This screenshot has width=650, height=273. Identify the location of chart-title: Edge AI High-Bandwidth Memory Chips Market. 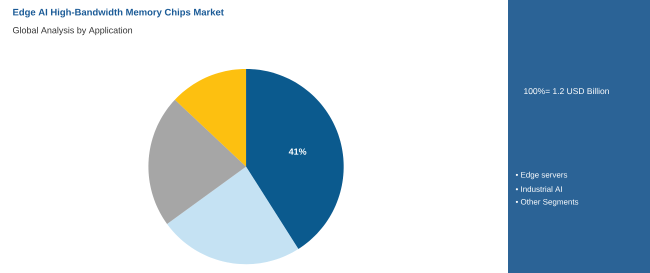
(118, 13).